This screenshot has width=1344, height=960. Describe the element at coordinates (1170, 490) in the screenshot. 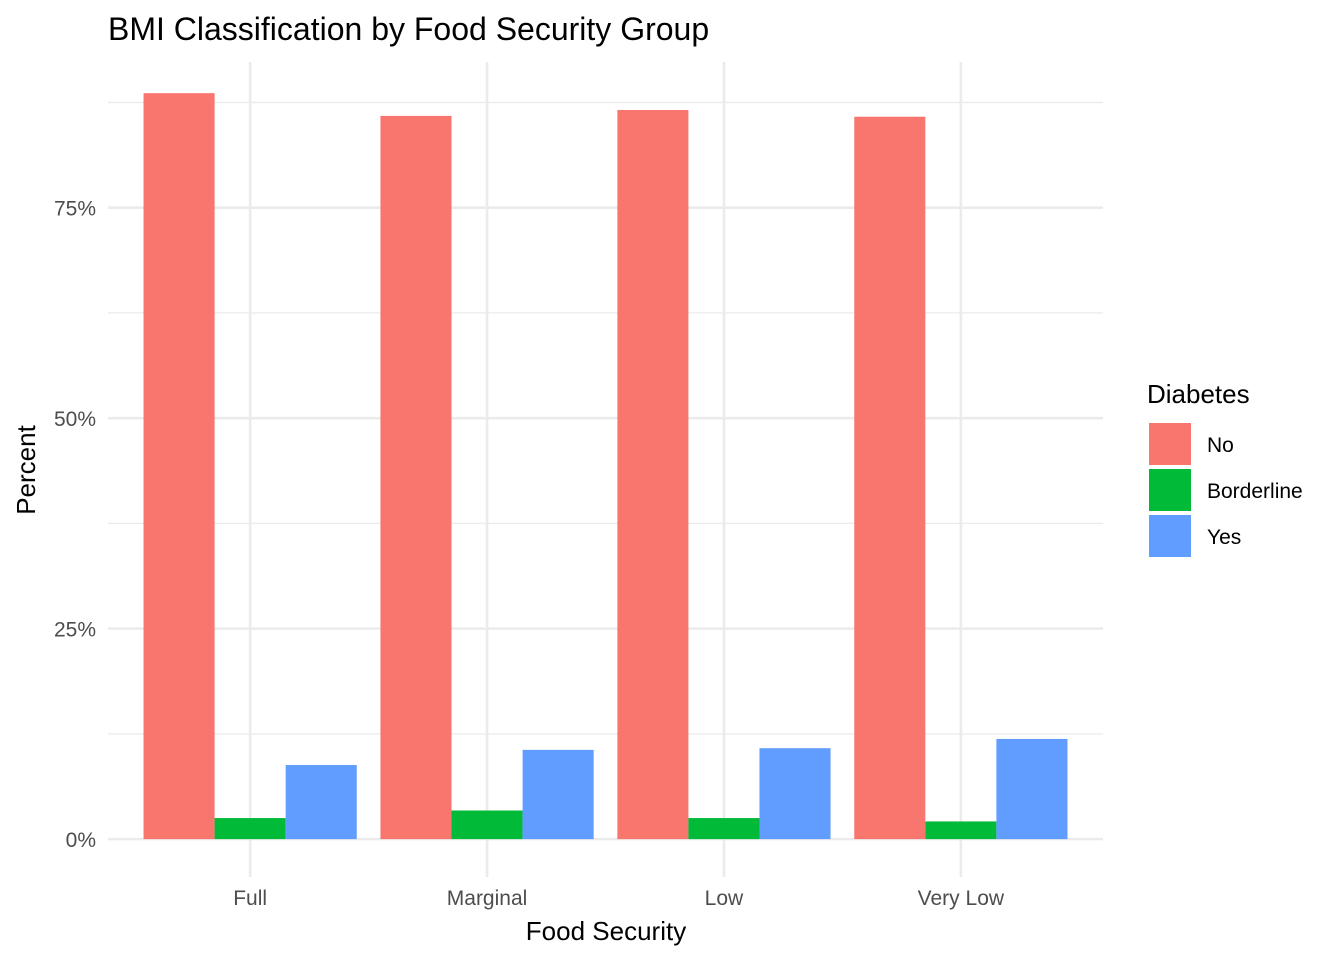

I see `legend-swatch-borderline` at that location.